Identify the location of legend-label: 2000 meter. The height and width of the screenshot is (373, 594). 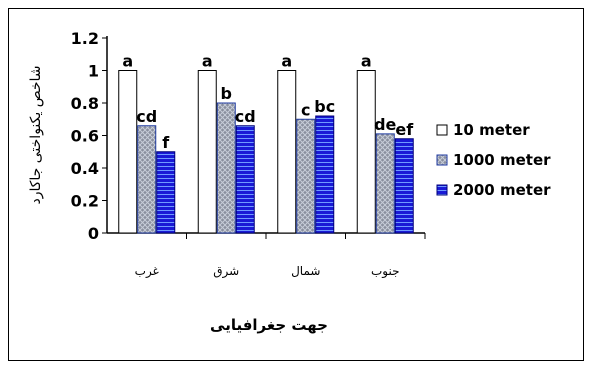
(502, 190).